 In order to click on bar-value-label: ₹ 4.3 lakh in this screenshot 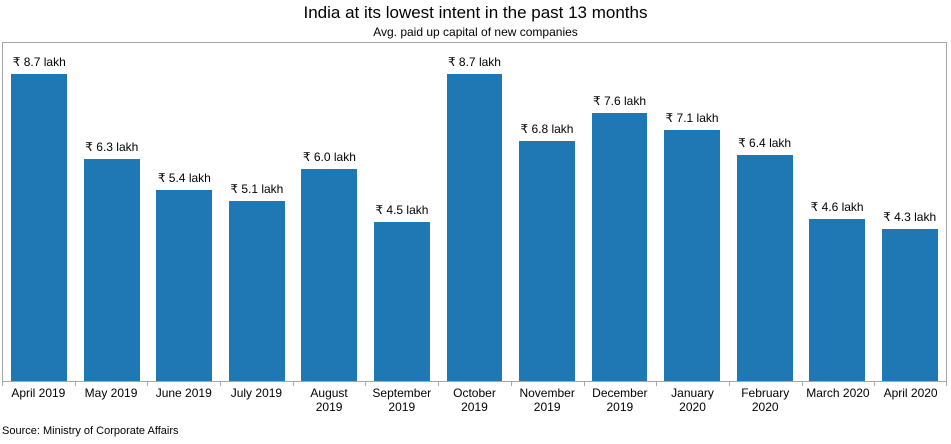, I will do `click(910, 217)`.